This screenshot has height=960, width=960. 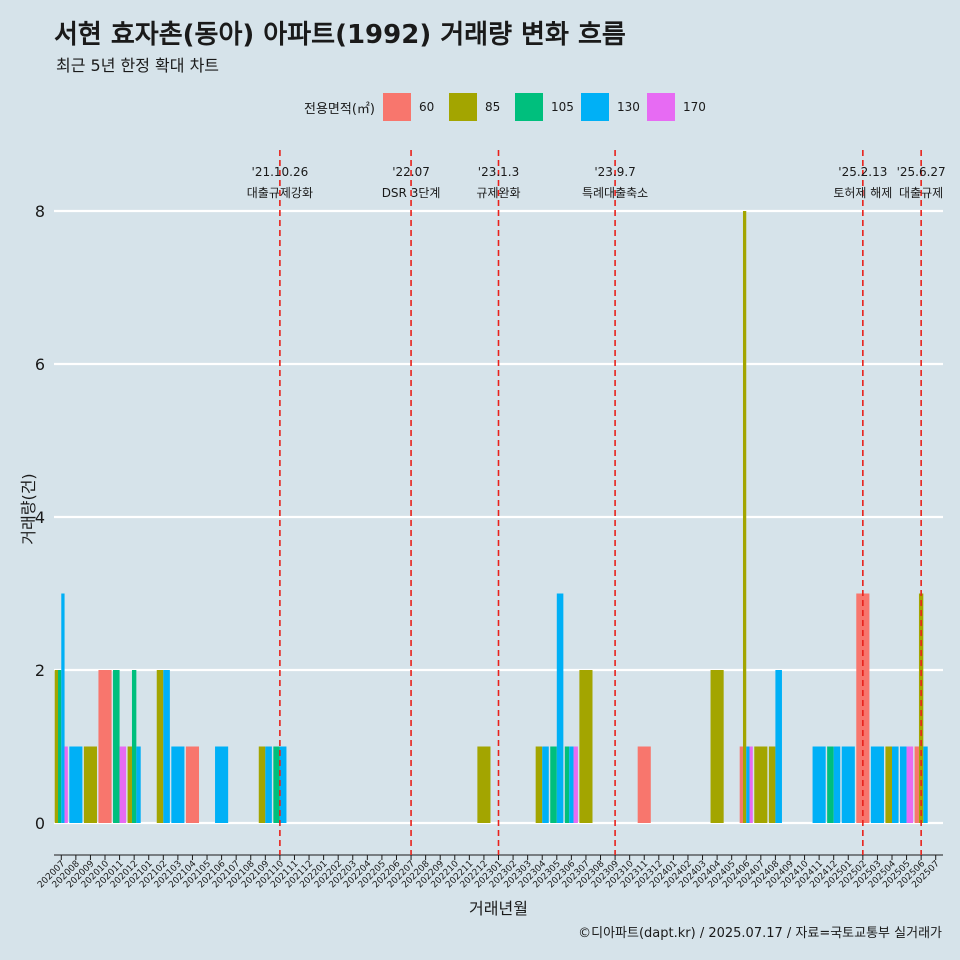 What do you see at coordinates (694, 107) in the screenshot?
I see `legend-label-170: 170` at bounding box center [694, 107].